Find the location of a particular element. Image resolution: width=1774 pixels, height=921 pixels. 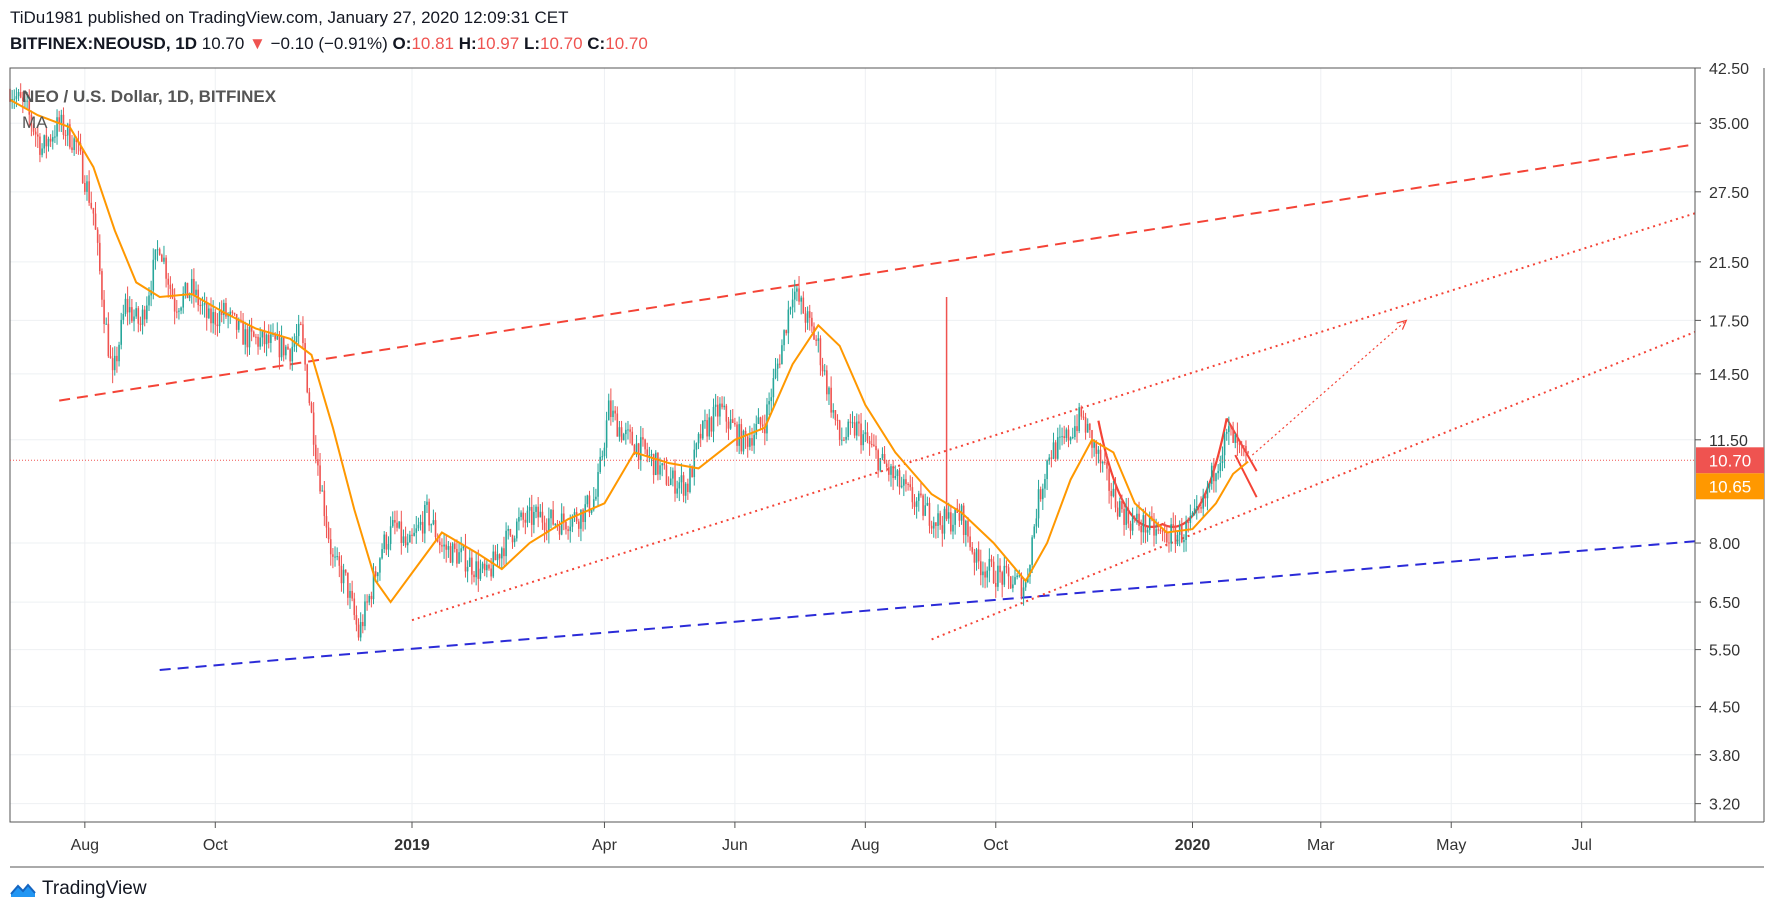

symbol-label: BITFINEX:NEOUSD, 1D is located at coordinates (104, 43).